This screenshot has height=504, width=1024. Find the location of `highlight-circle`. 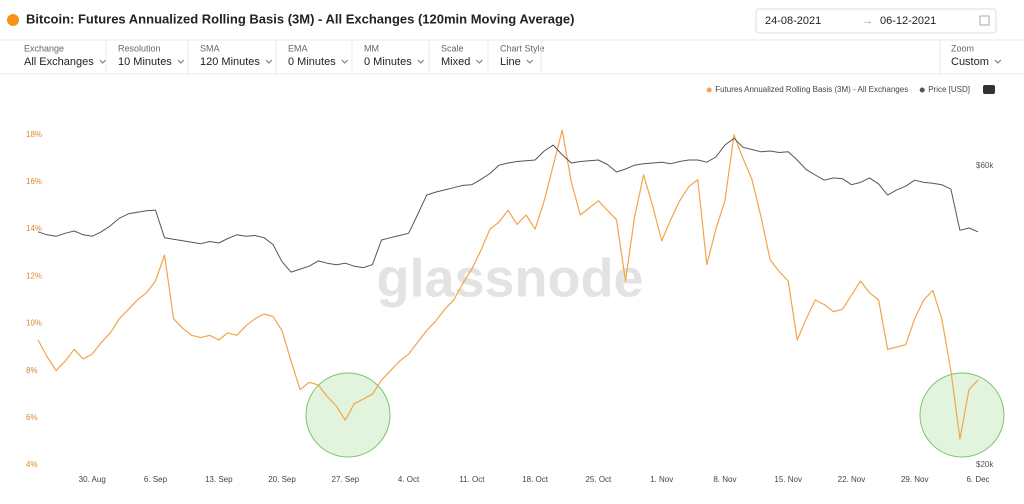

highlight-circle is located at coordinates (962, 415).